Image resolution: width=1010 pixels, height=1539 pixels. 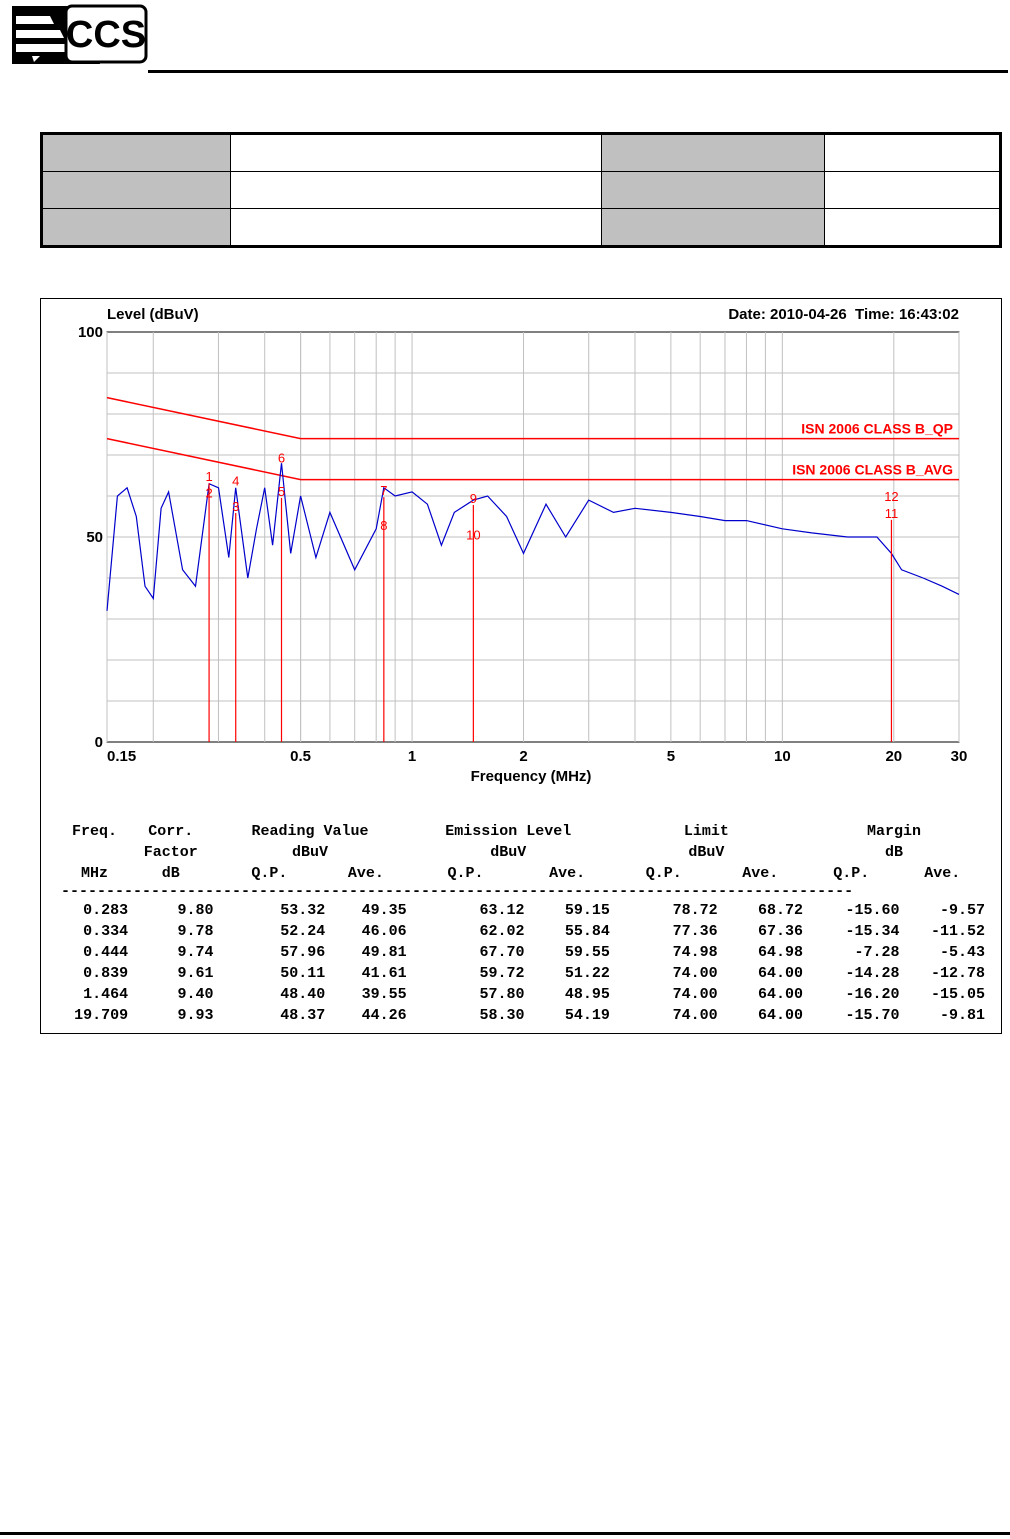 I want to click on results-cell: -7.28, so click(x=877, y=952).